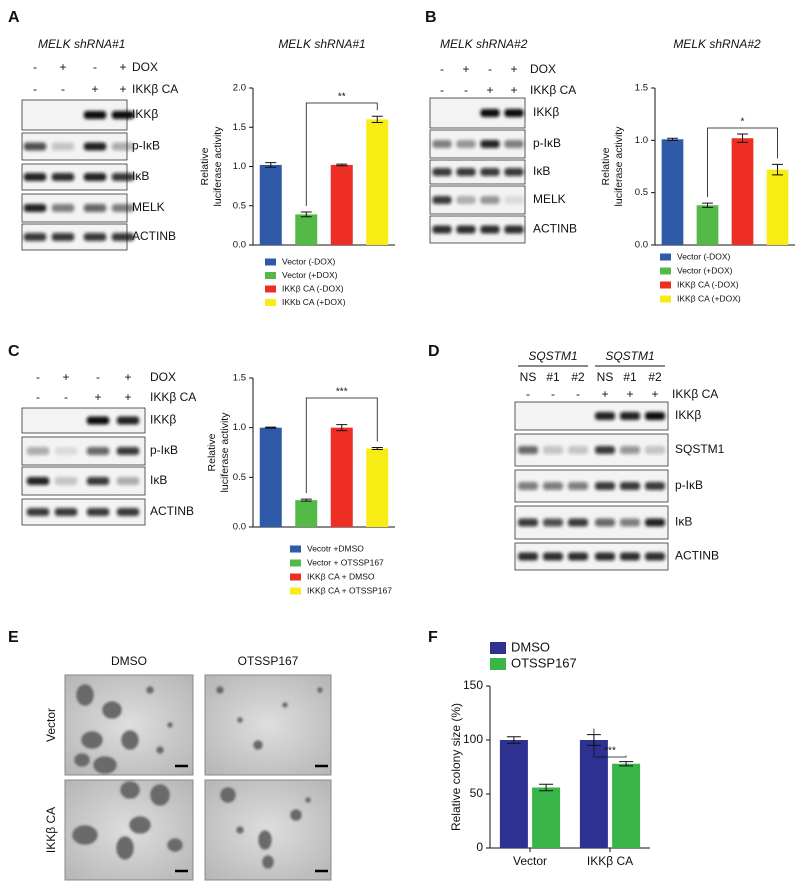  What do you see at coordinates (530, 646) in the screenshot?
I see `legend-label: DMSO` at bounding box center [530, 646].